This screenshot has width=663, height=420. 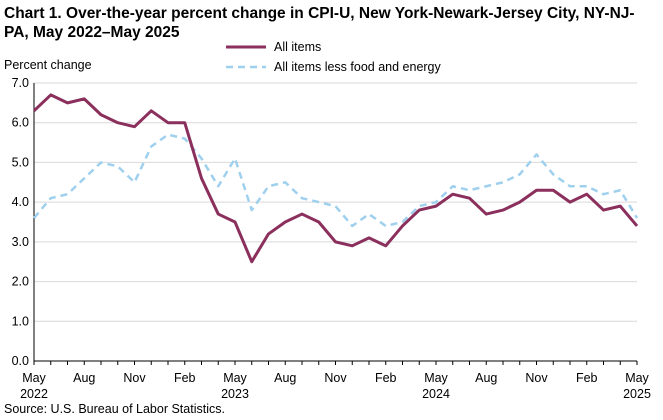 I want to click on x-tick-year: 2022, so click(x=34, y=394).